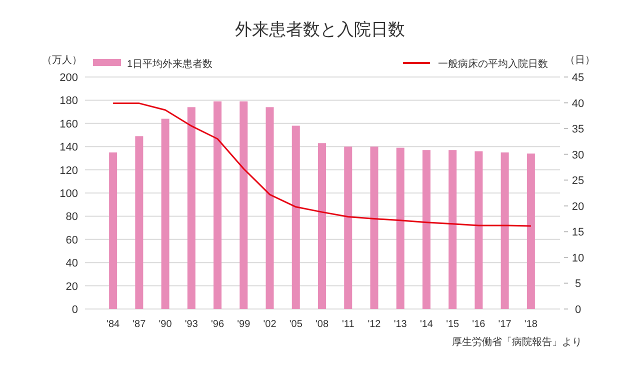 This screenshot has width=640, height=365. Describe the element at coordinates (479, 324) in the screenshot. I see `x-tick-label: '16` at that location.